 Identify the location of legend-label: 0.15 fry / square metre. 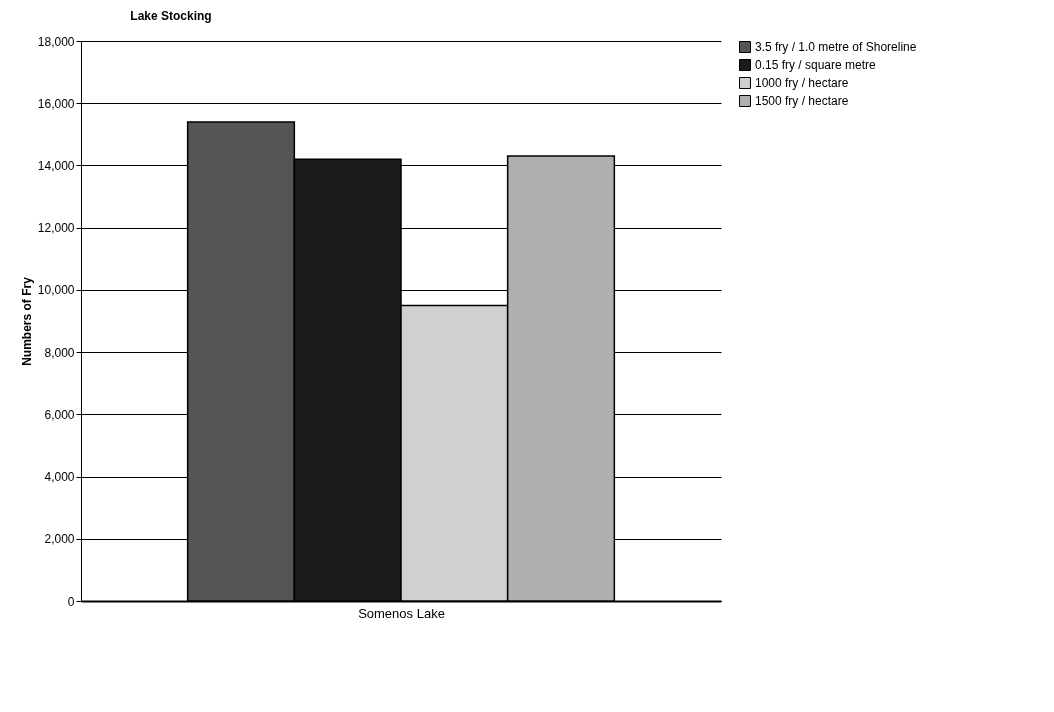
(816, 65).